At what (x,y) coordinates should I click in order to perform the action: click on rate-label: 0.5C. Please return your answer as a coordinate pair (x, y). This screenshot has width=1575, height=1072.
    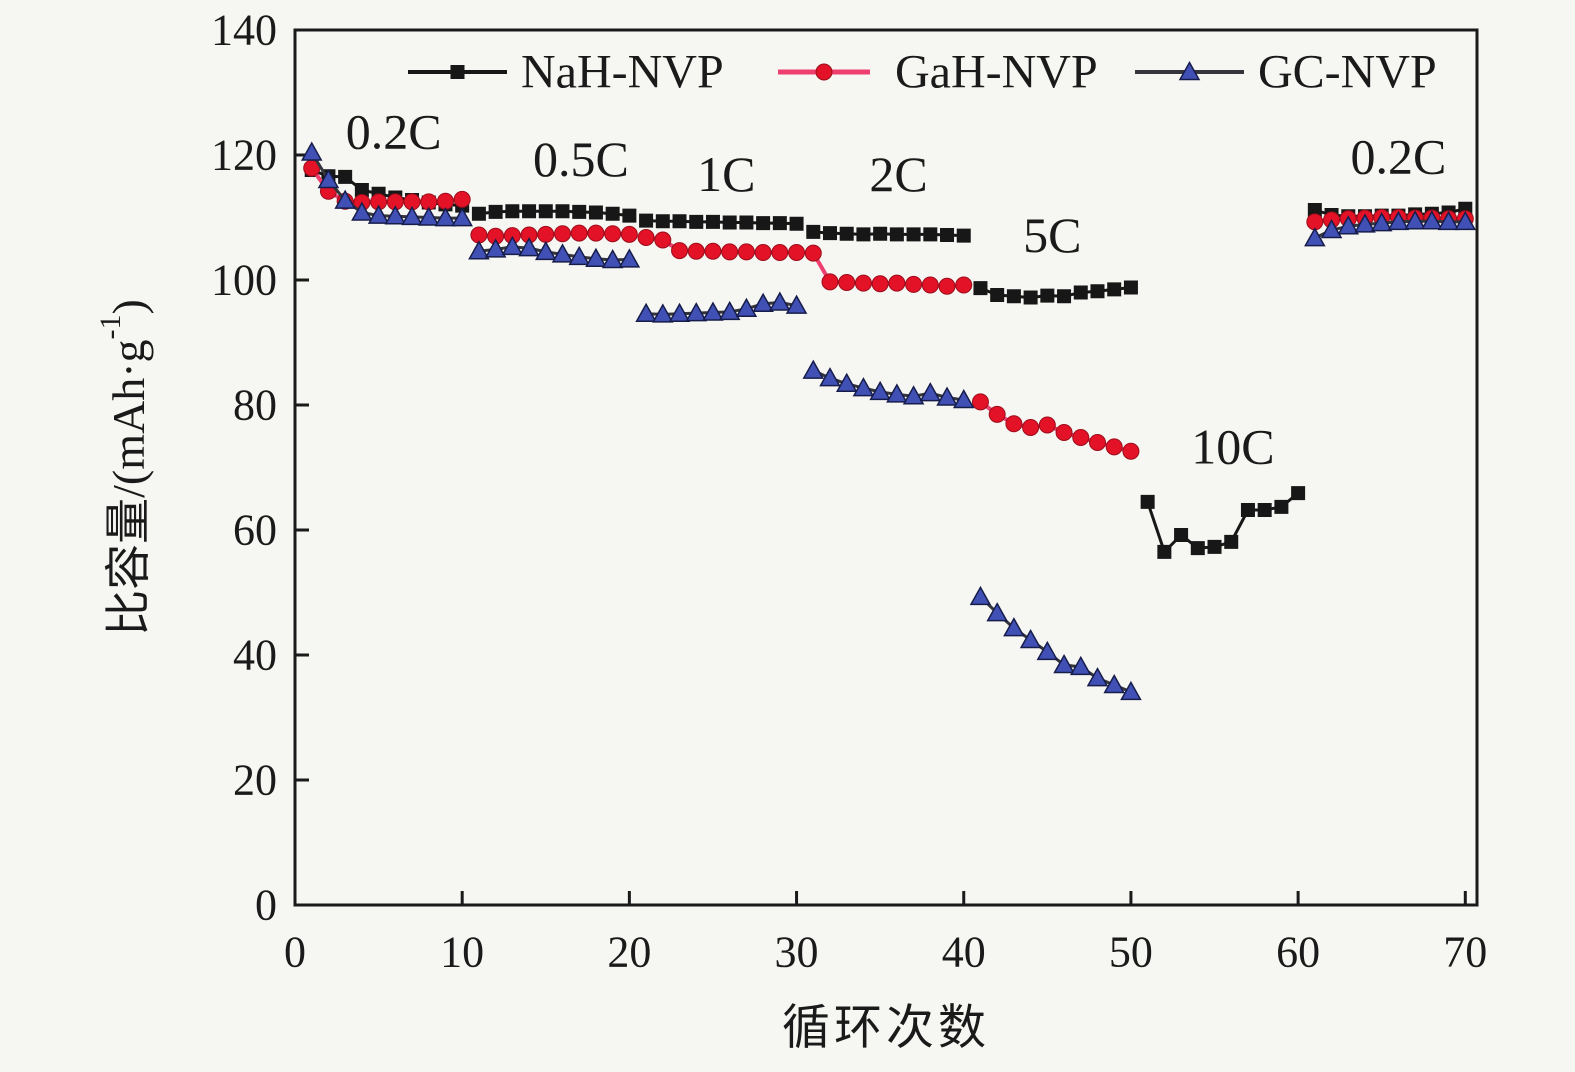
    Looking at the image, I should click on (581, 159).